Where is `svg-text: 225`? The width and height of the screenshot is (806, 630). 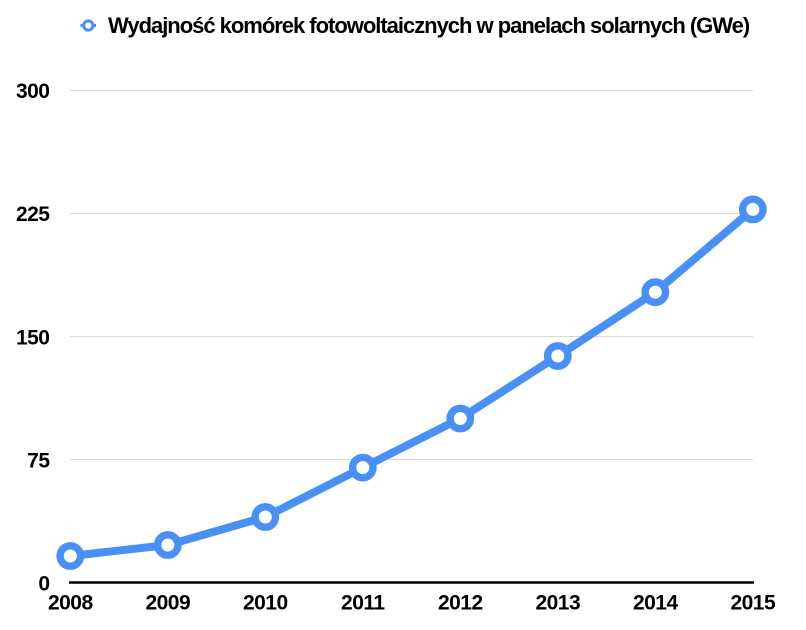
svg-text: 225 is located at coordinates (33, 214).